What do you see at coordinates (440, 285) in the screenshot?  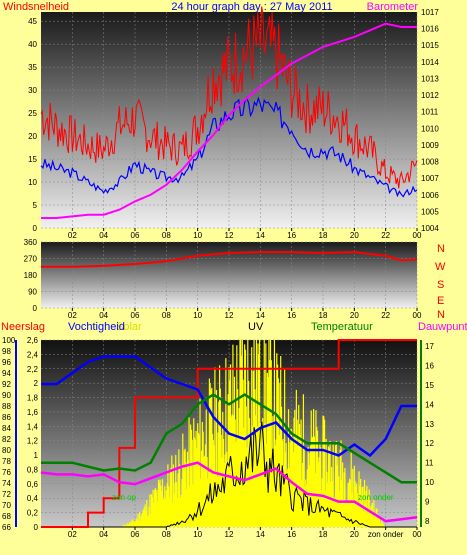 I see `compass-s: S` at bounding box center [440, 285].